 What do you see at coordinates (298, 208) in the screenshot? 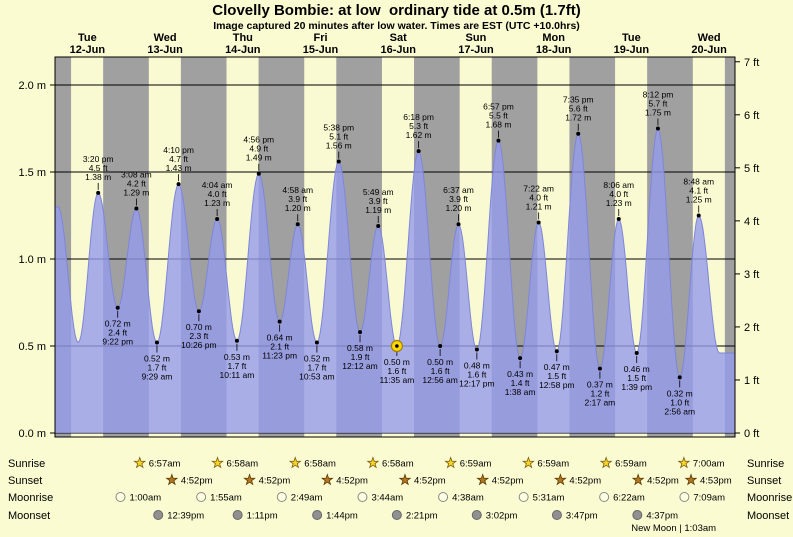
I see `high-tide-label: 1.20 m` at bounding box center [298, 208].